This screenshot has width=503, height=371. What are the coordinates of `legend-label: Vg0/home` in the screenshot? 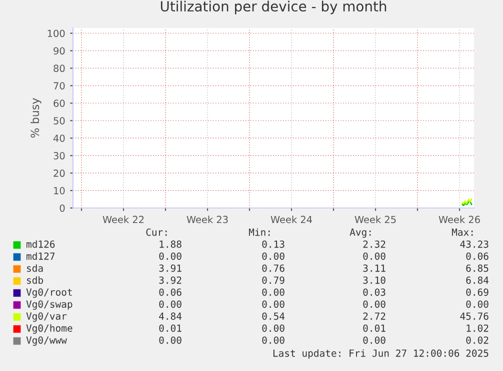 It's located at (49, 329).